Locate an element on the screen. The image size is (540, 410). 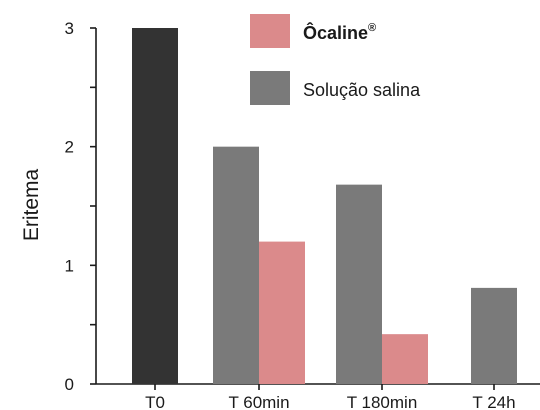
y-tick-label-0: 0 is located at coordinates (69, 384).